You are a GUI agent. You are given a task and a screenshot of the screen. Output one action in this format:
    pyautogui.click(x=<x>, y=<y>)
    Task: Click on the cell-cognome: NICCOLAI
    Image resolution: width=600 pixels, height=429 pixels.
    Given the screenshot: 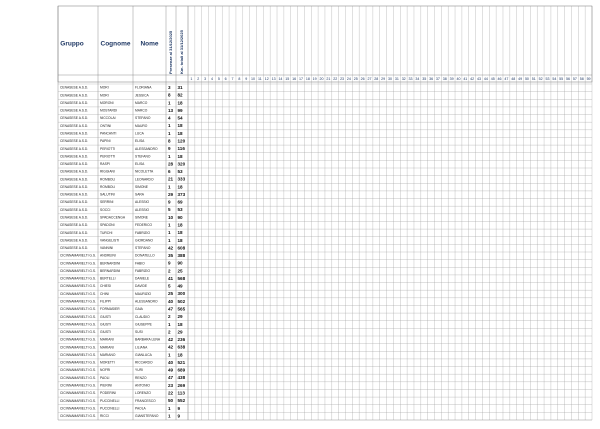 What is the action you would take?
    pyautogui.click(x=108, y=118)
    